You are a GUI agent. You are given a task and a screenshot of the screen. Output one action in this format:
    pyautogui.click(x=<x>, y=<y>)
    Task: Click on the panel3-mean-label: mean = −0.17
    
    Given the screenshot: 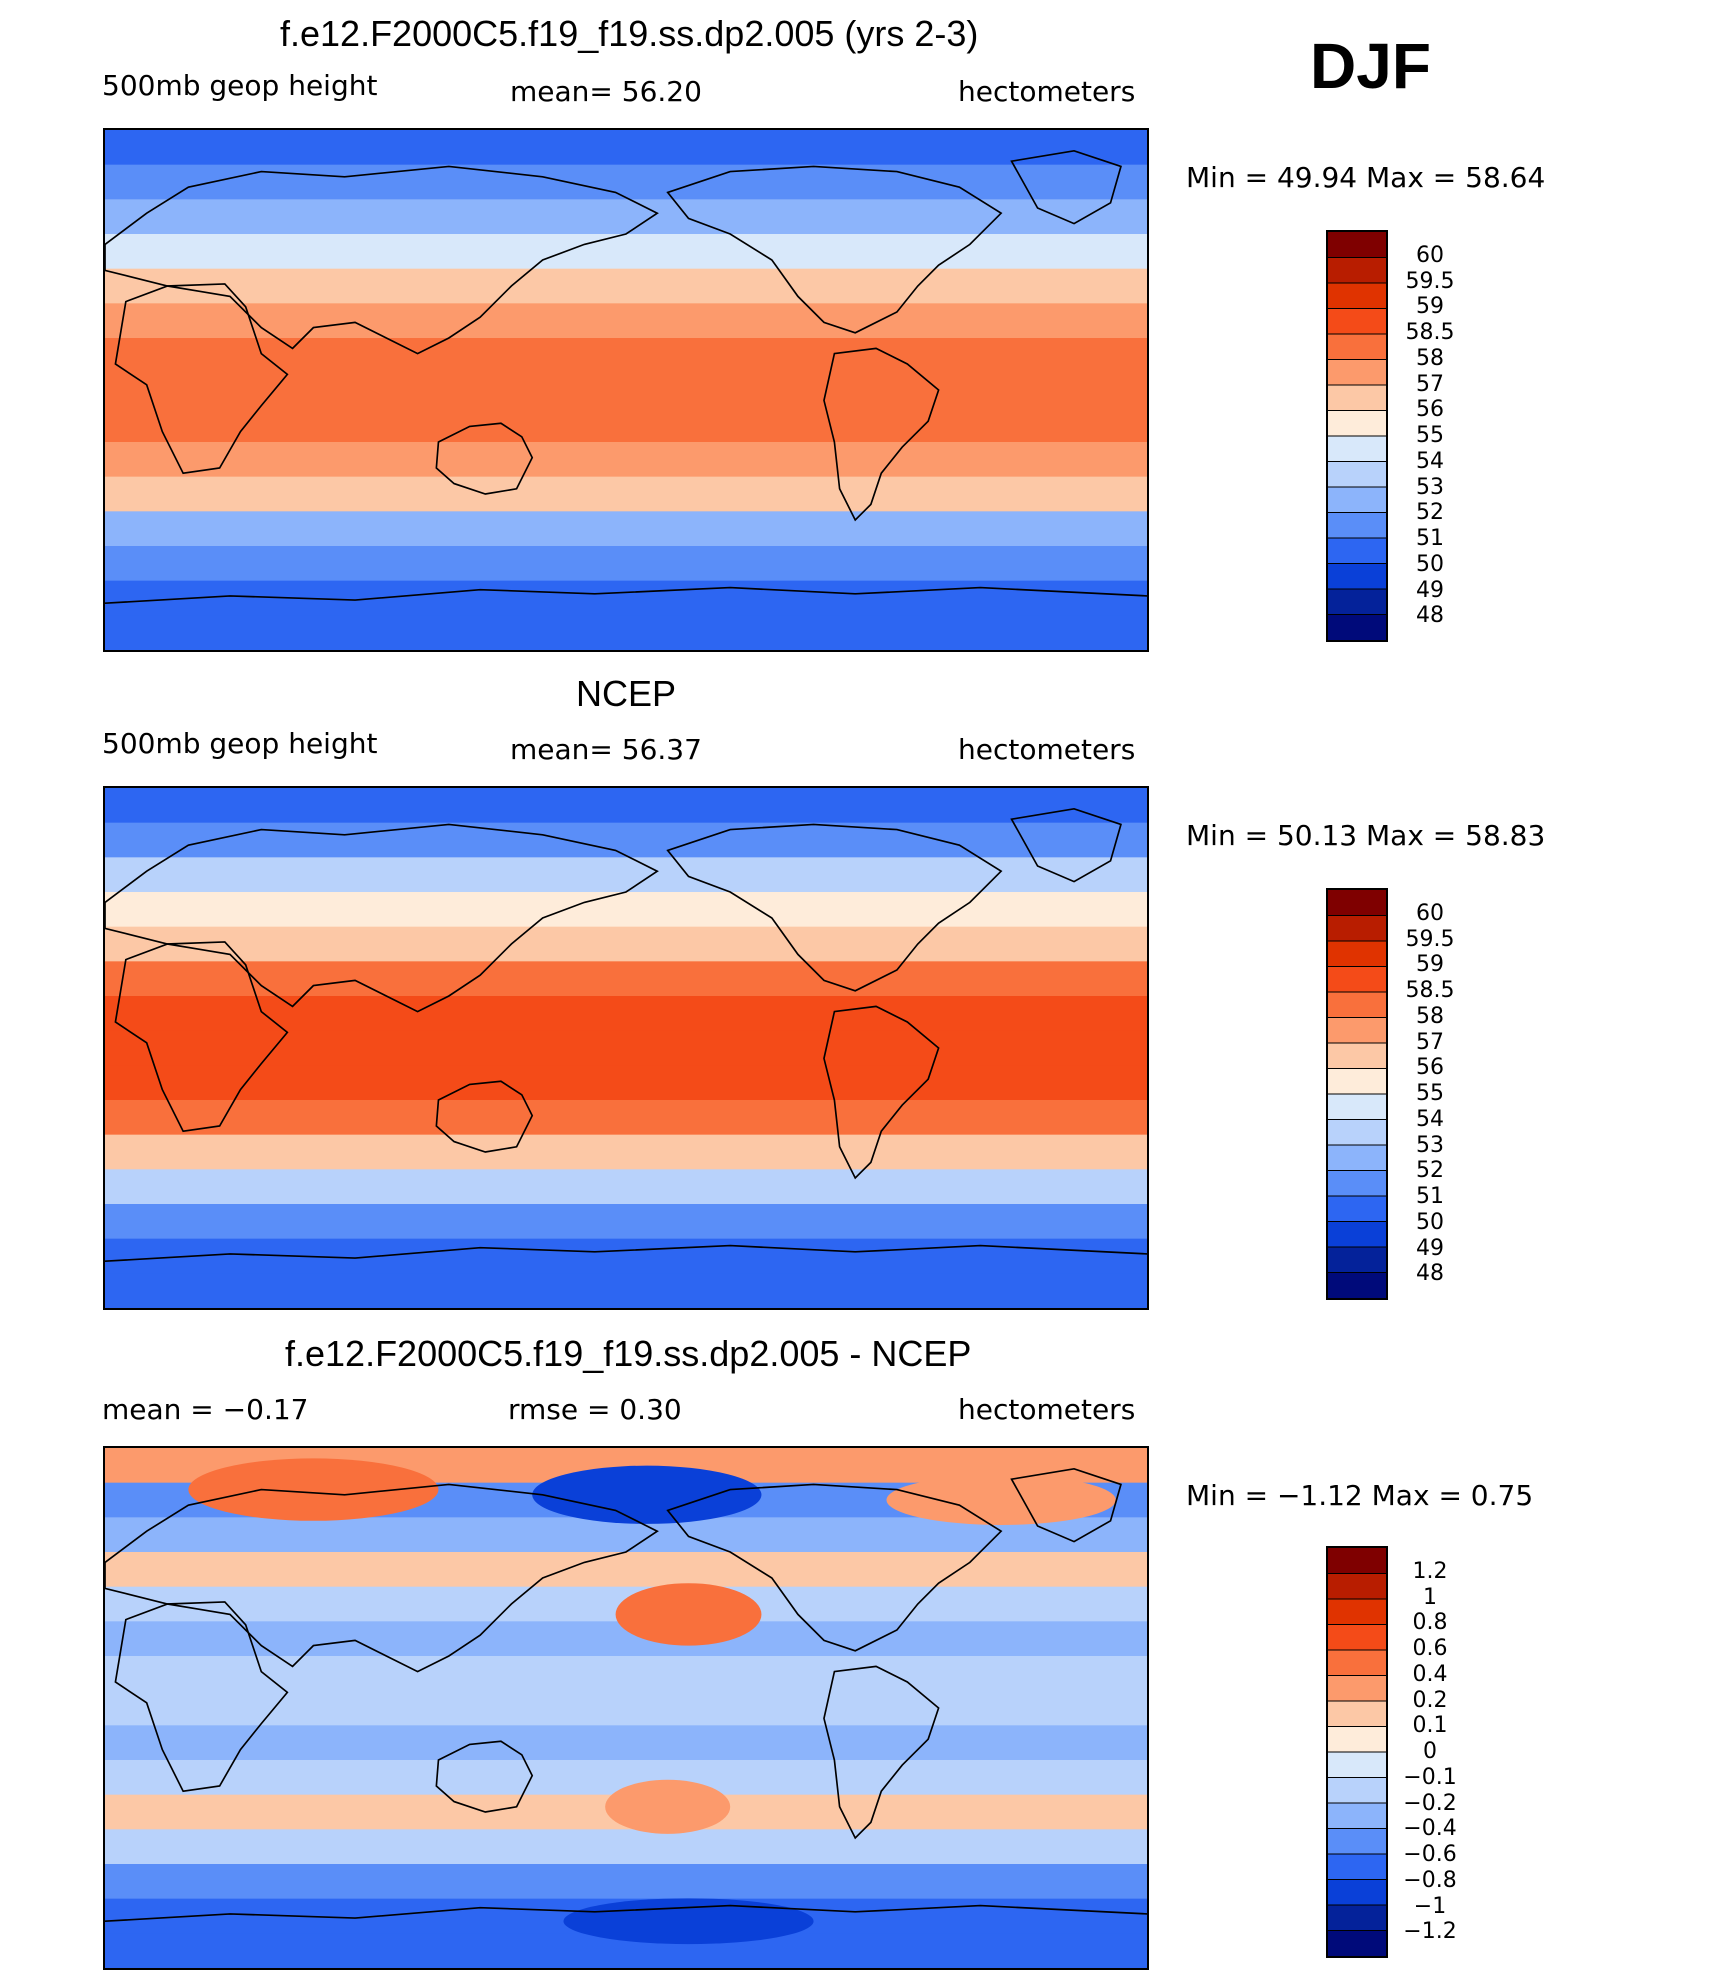 What is the action you would take?
    pyautogui.click(x=205, y=1409)
    